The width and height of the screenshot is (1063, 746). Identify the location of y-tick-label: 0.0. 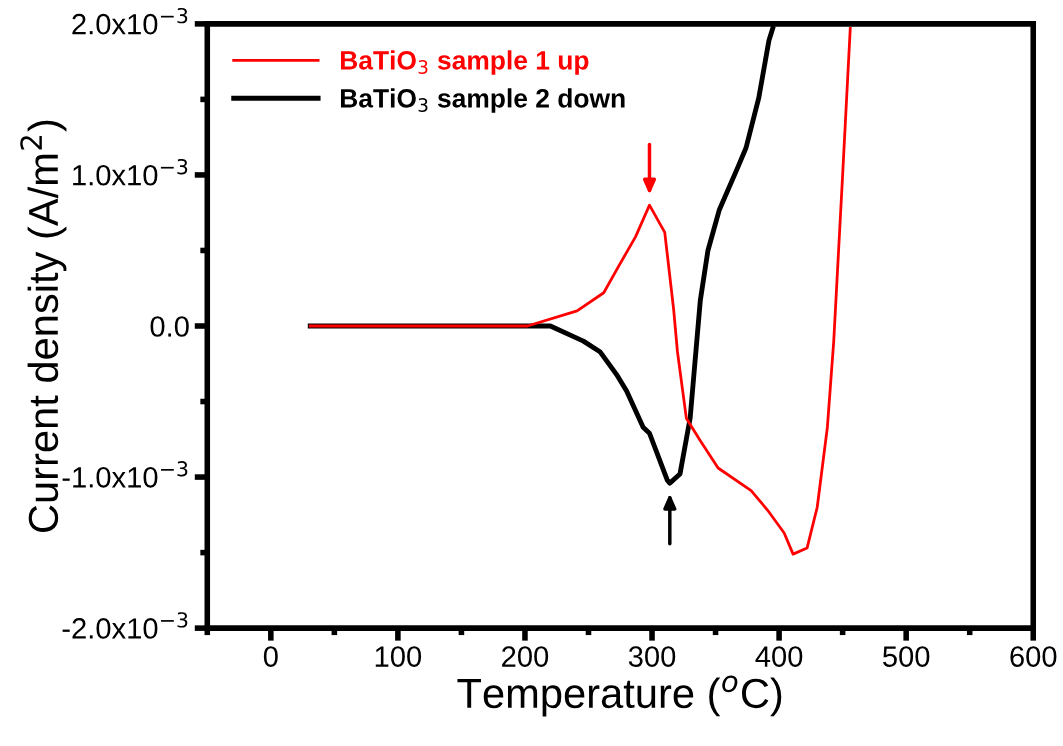
(169, 326).